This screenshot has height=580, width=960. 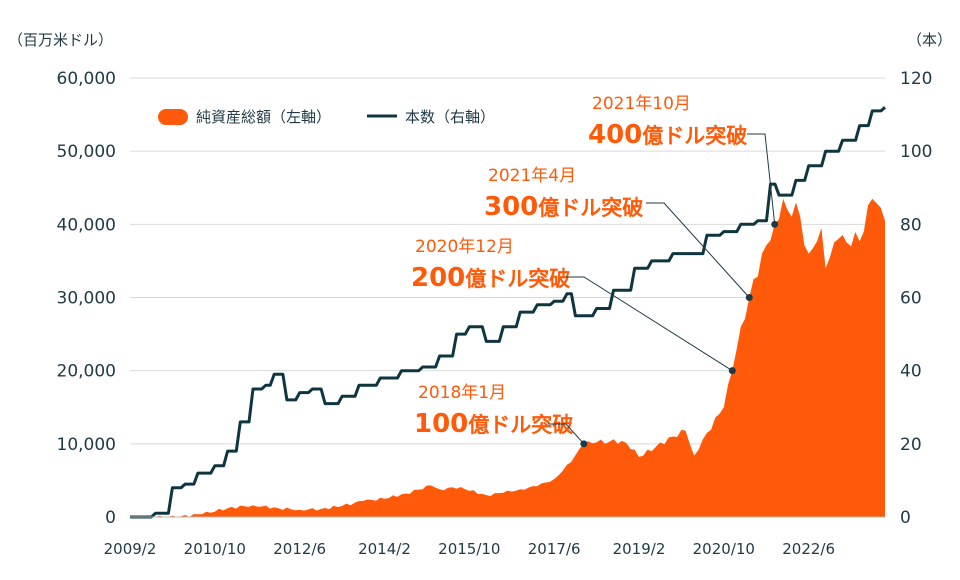 I want to click on legend-area-swatch, so click(x=173, y=117).